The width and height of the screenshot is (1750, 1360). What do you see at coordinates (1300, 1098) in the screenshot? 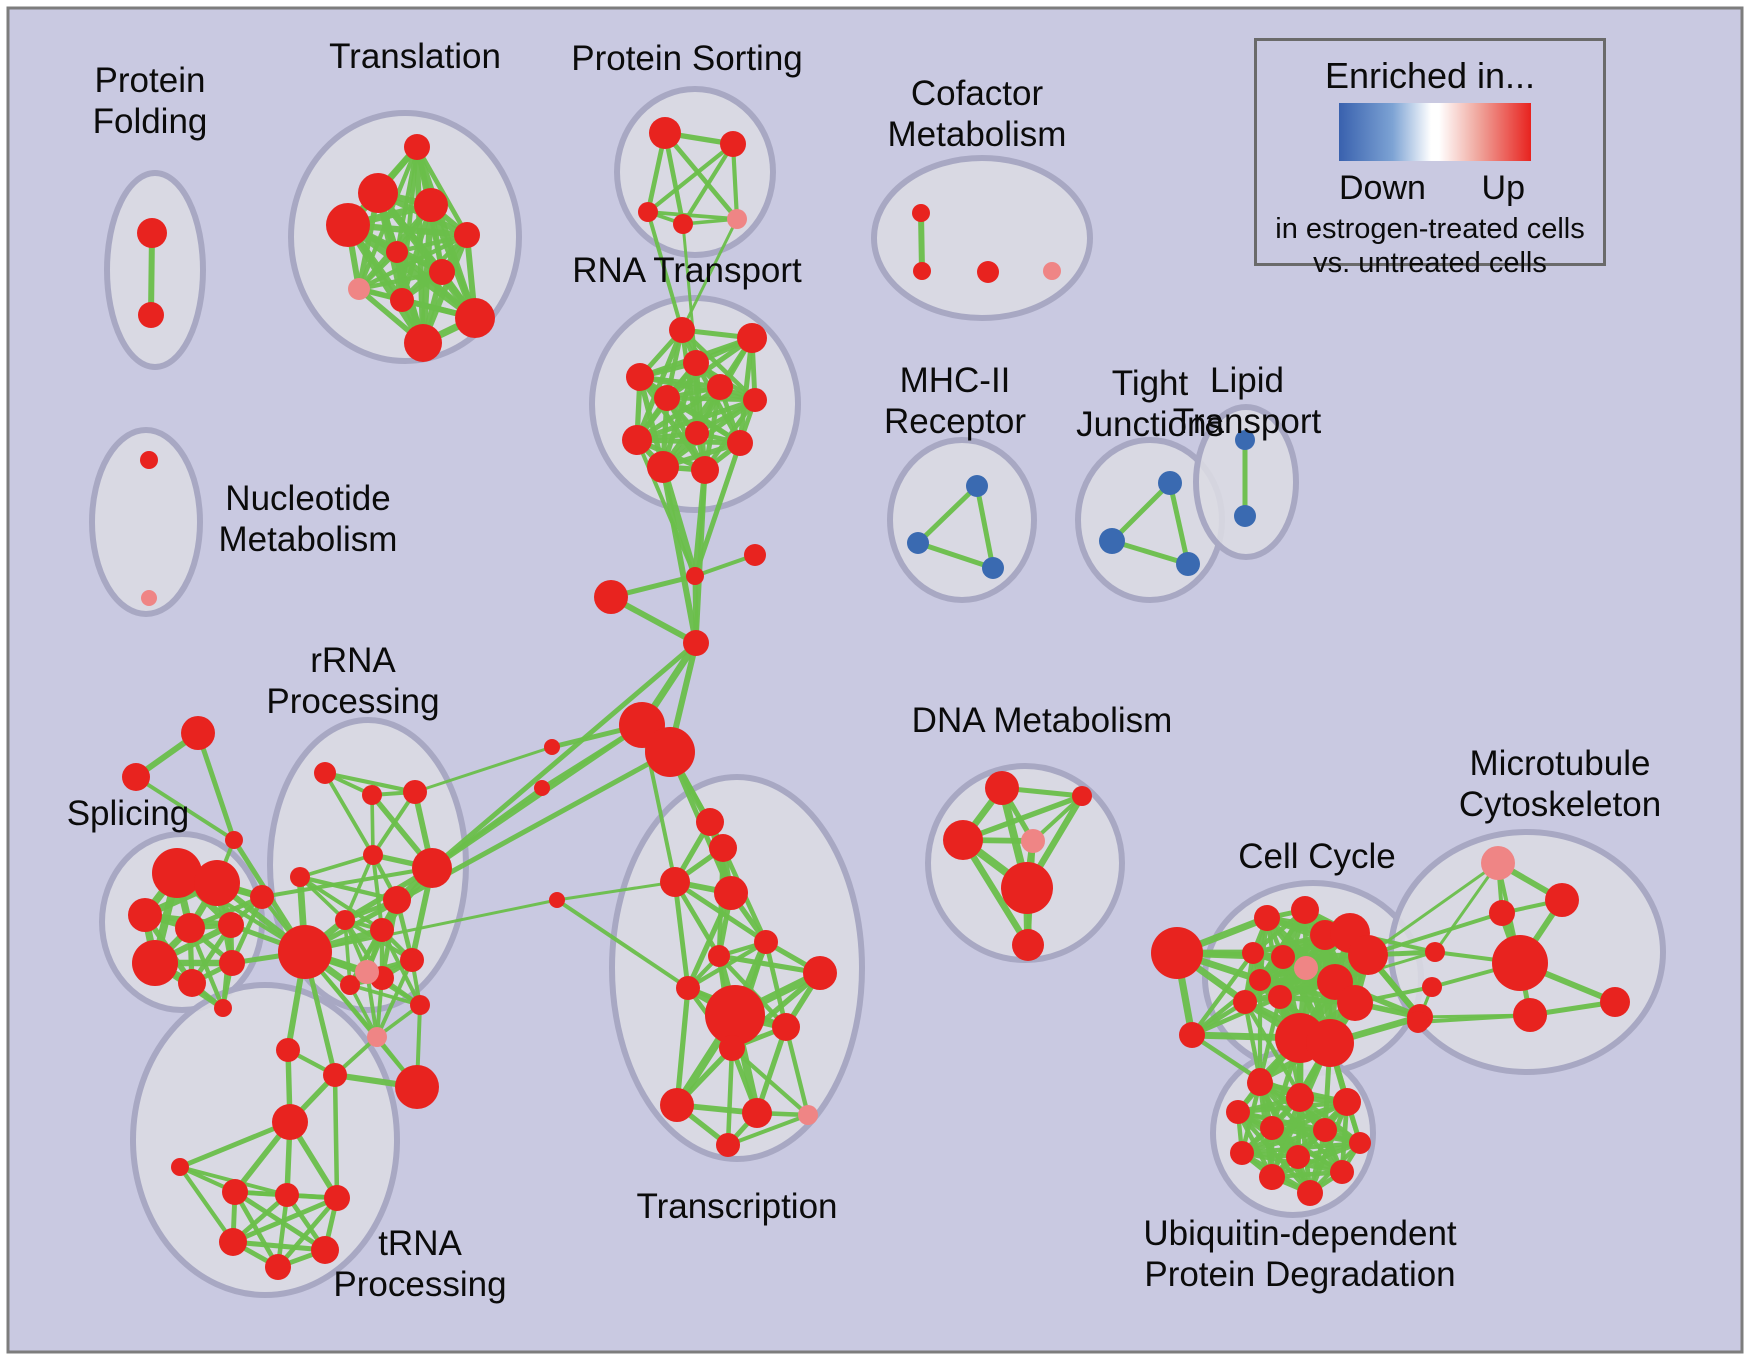
I see `gene-set-node-ub1` at bounding box center [1300, 1098].